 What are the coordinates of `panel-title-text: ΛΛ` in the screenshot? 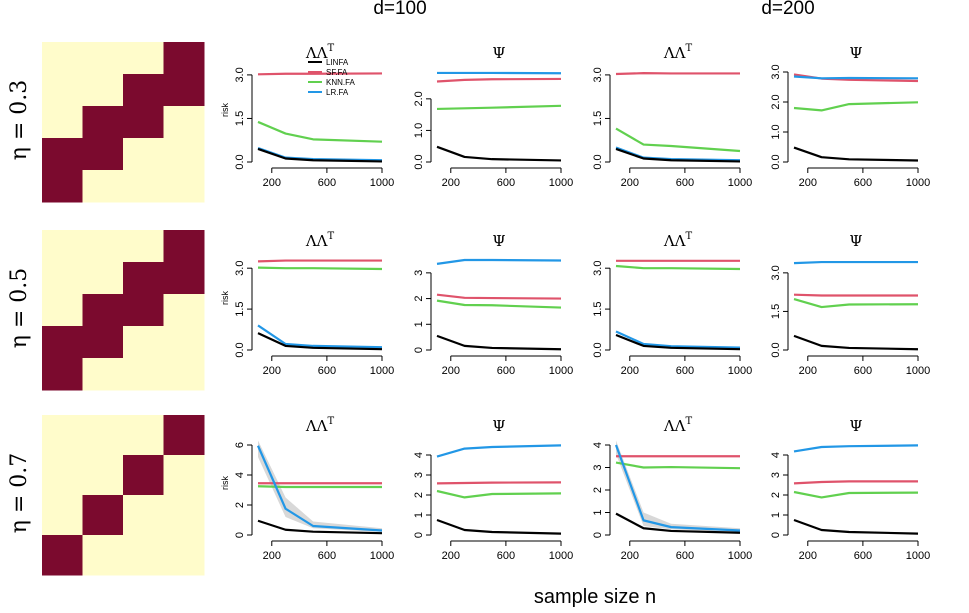 It's located at (674, 241).